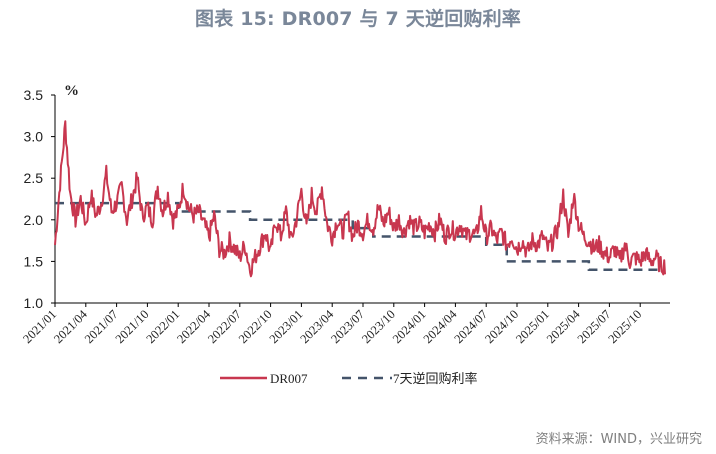 The image size is (716, 454). What do you see at coordinates (470, 326) in the screenshot?
I see `x-tick-label: 2024/07` at bounding box center [470, 326].